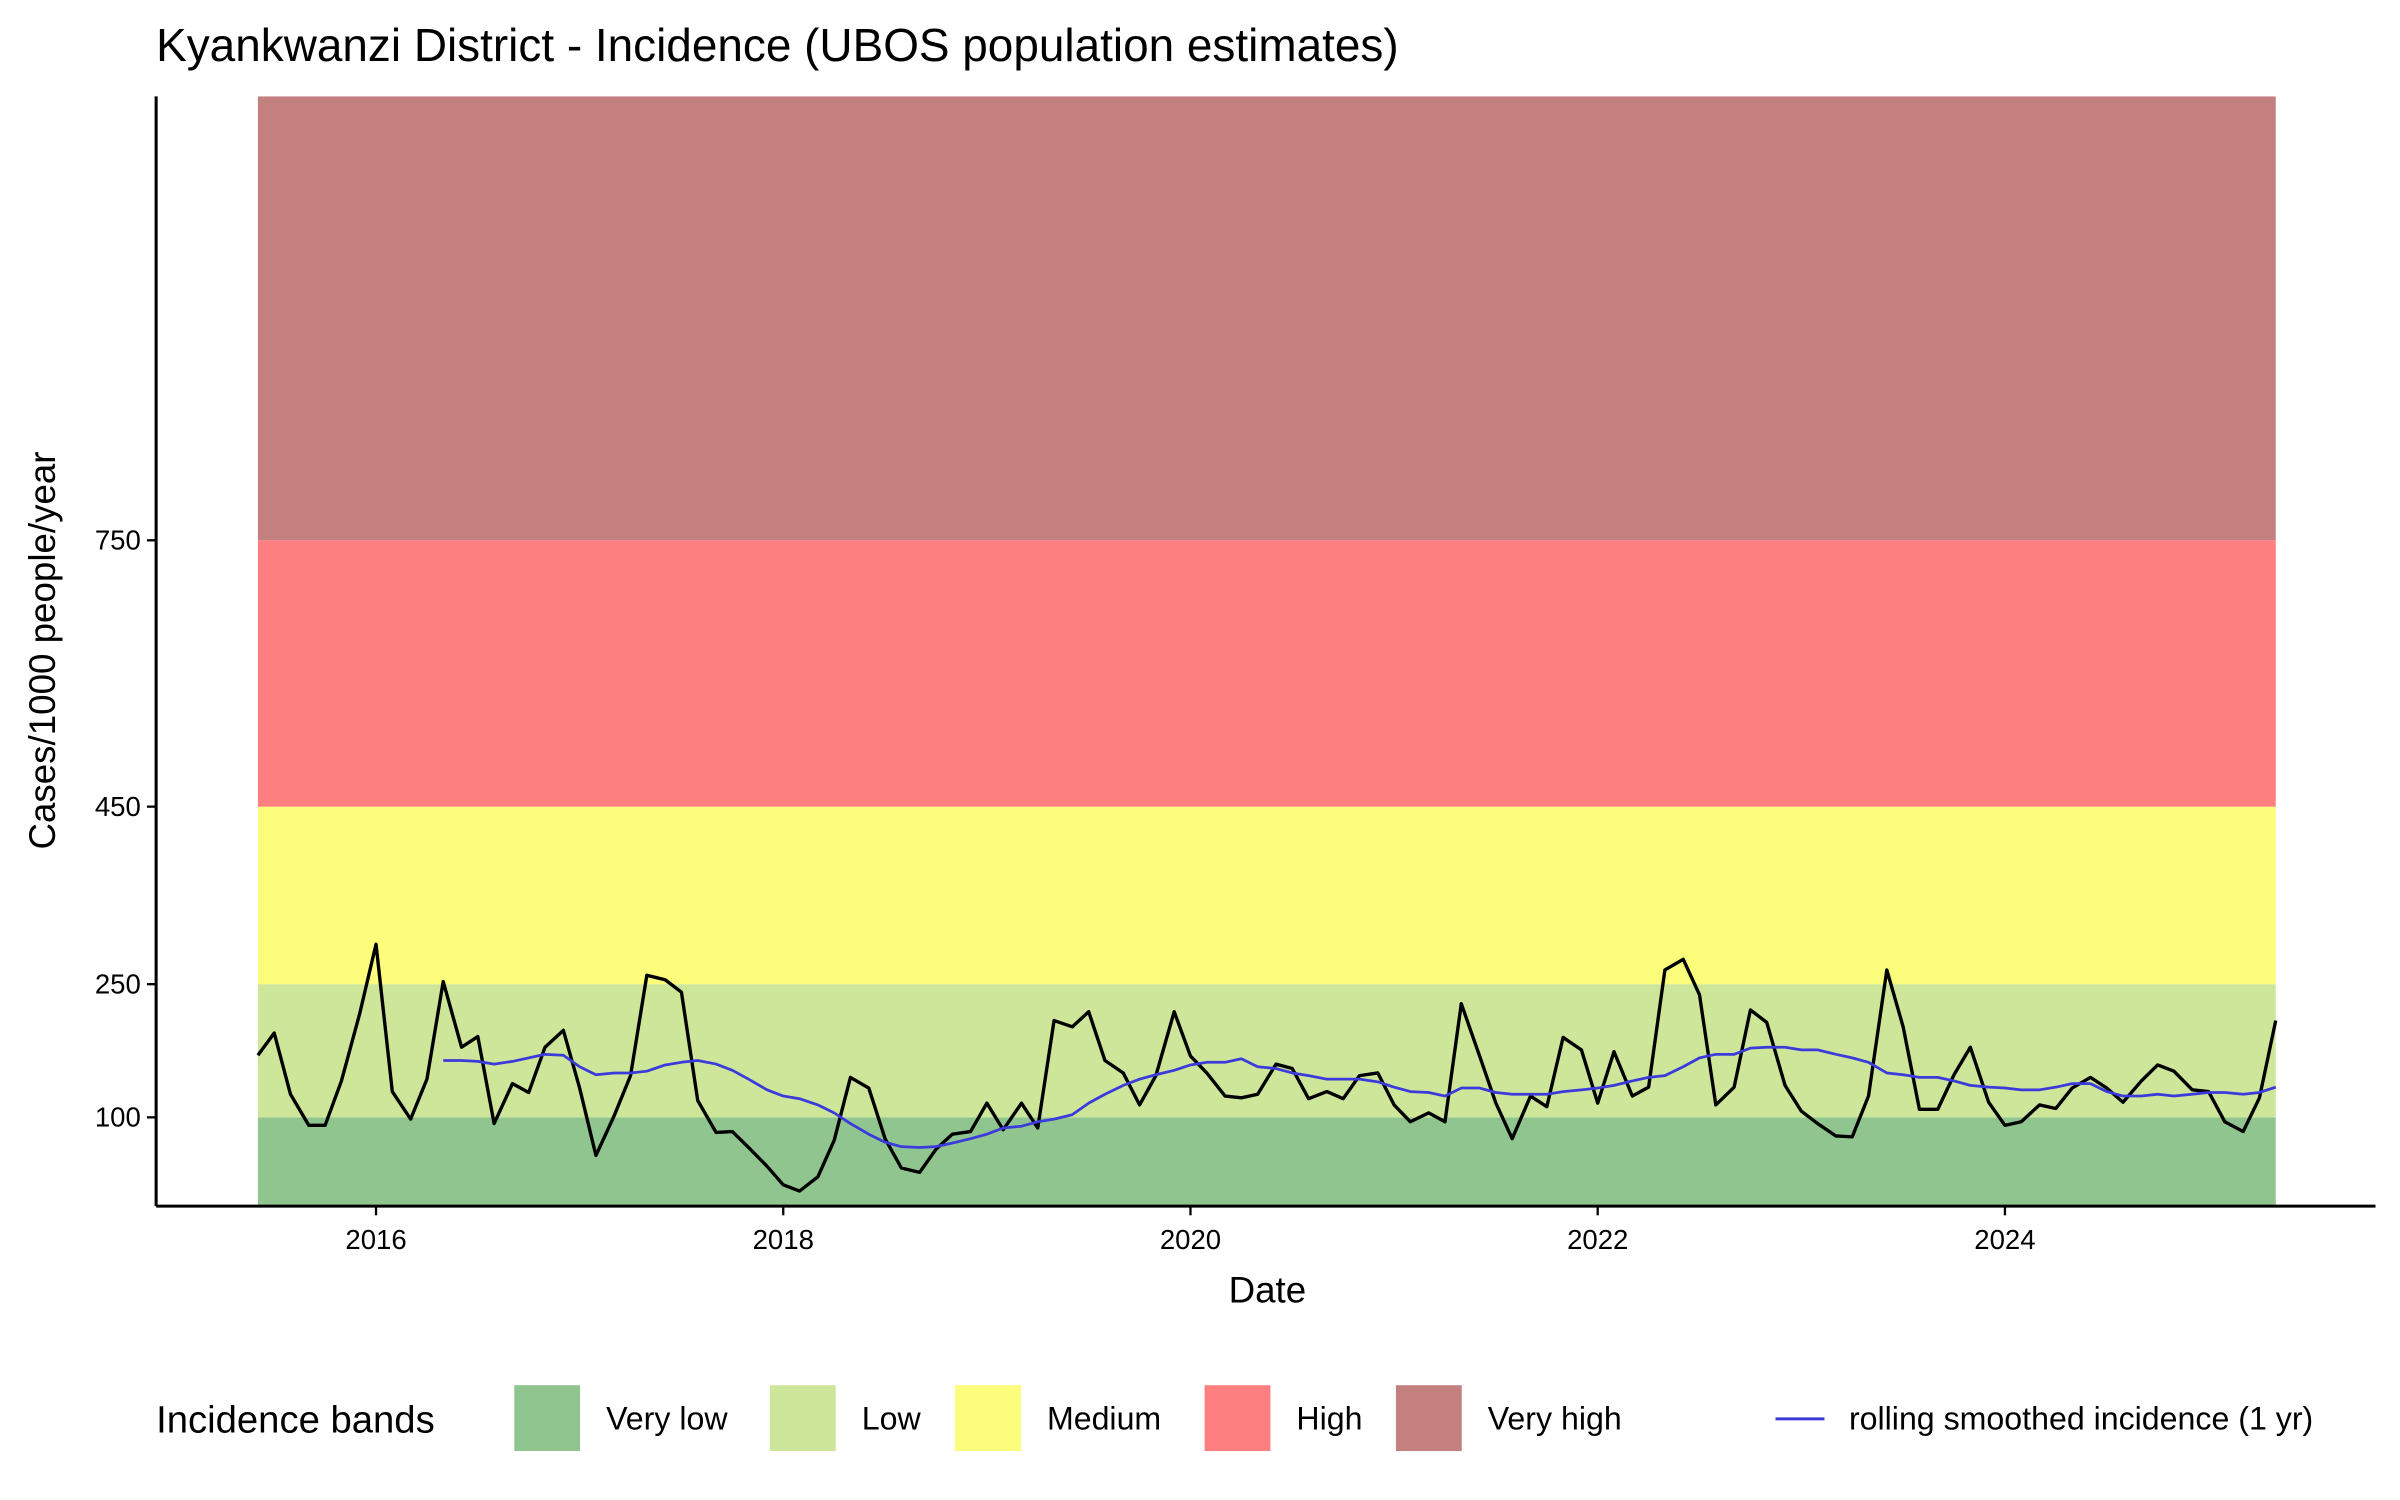 Image resolution: width=2400 pixels, height=1500 pixels. Describe the element at coordinates (118, 1117) in the screenshot. I see `y-tick-label: 100` at that location.